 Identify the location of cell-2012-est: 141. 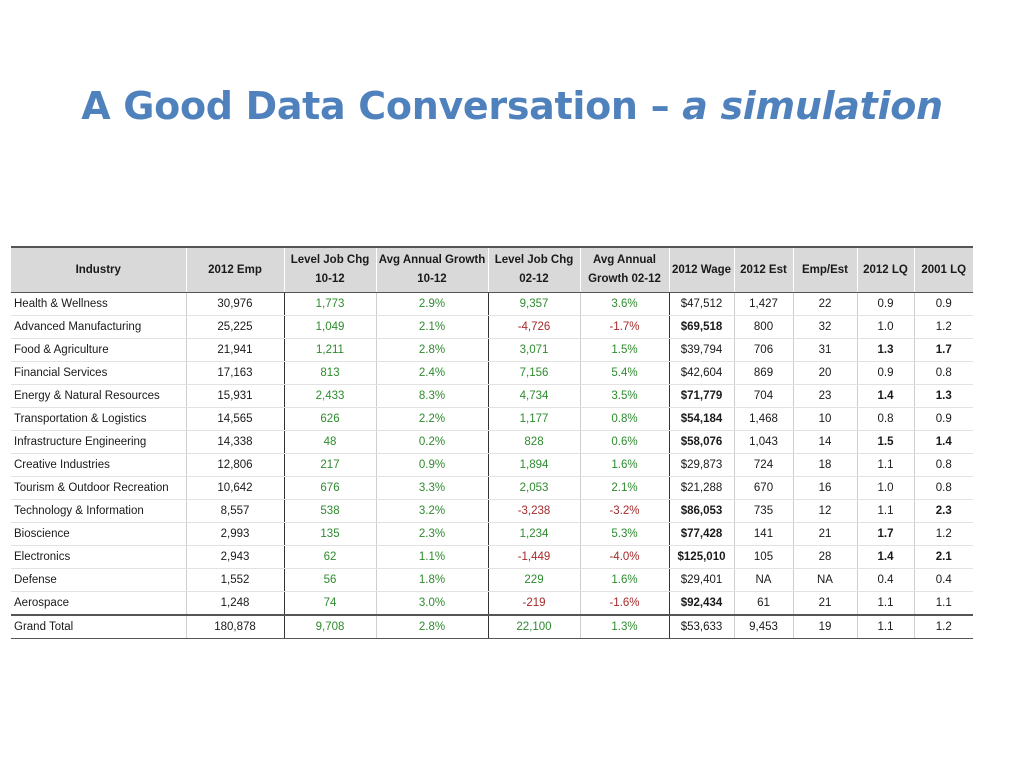
(763, 534).